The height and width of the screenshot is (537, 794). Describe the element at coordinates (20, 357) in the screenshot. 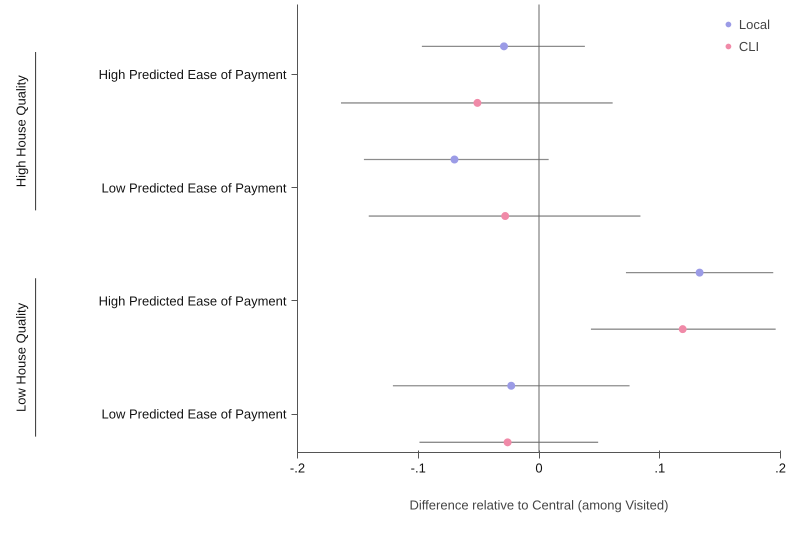

I see `text: Low House Quality` at that location.